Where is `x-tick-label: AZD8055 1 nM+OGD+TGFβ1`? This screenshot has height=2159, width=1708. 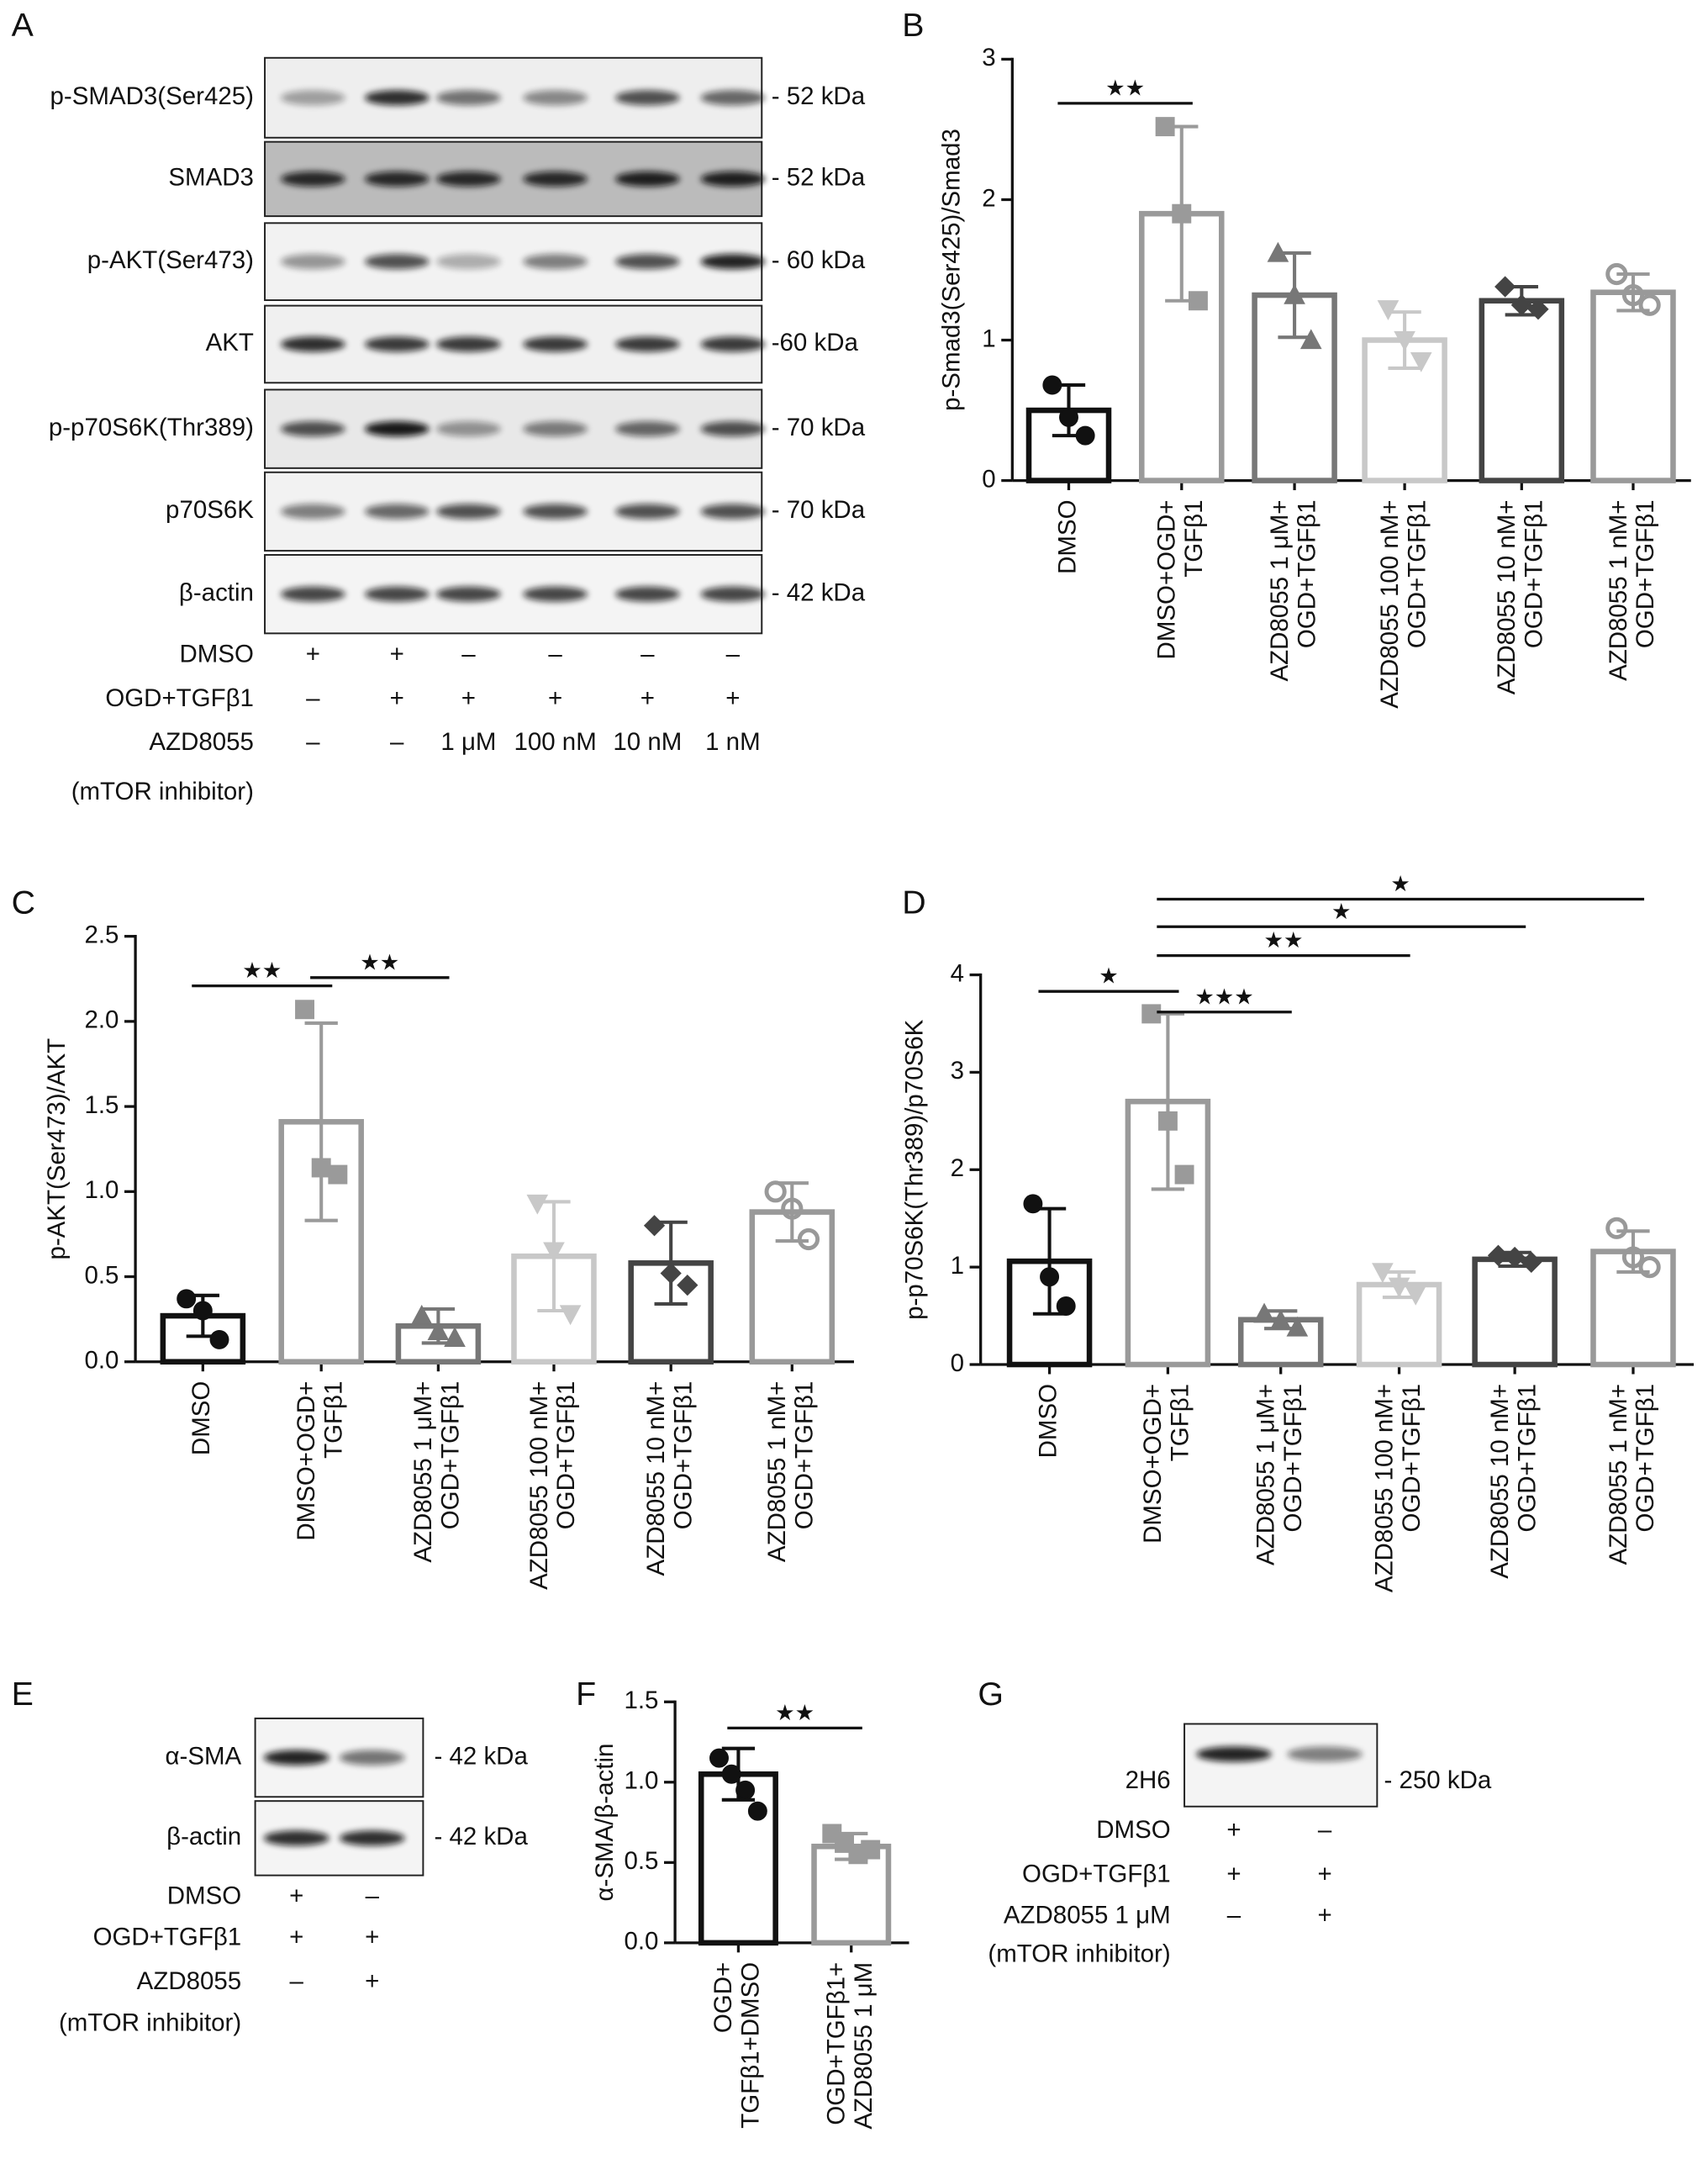 x-tick-label: AZD8055 1 nM+OGD+TGFβ1 is located at coordinates (1632, 590).